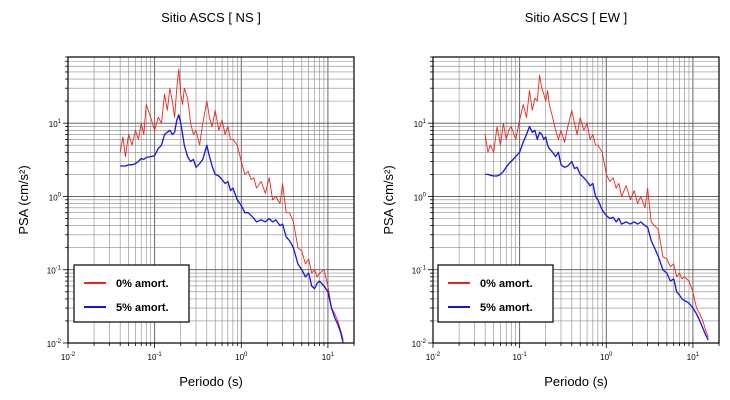  Describe the element at coordinates (576, 17) in the screenshot. I see `chart-title: Sitio ASCS [ EW ]` at that location.